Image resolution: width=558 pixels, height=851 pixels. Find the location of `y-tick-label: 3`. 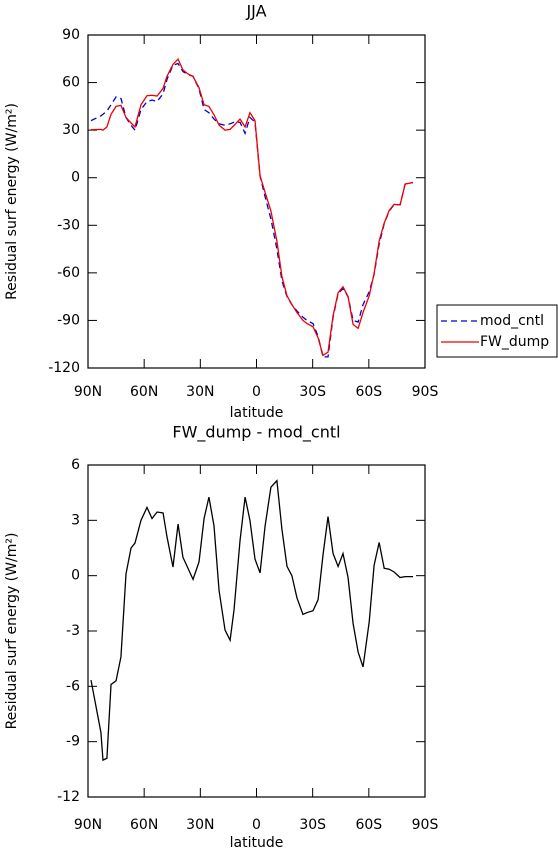

y-tick-label: 3 is located at coordinates (75, 520).